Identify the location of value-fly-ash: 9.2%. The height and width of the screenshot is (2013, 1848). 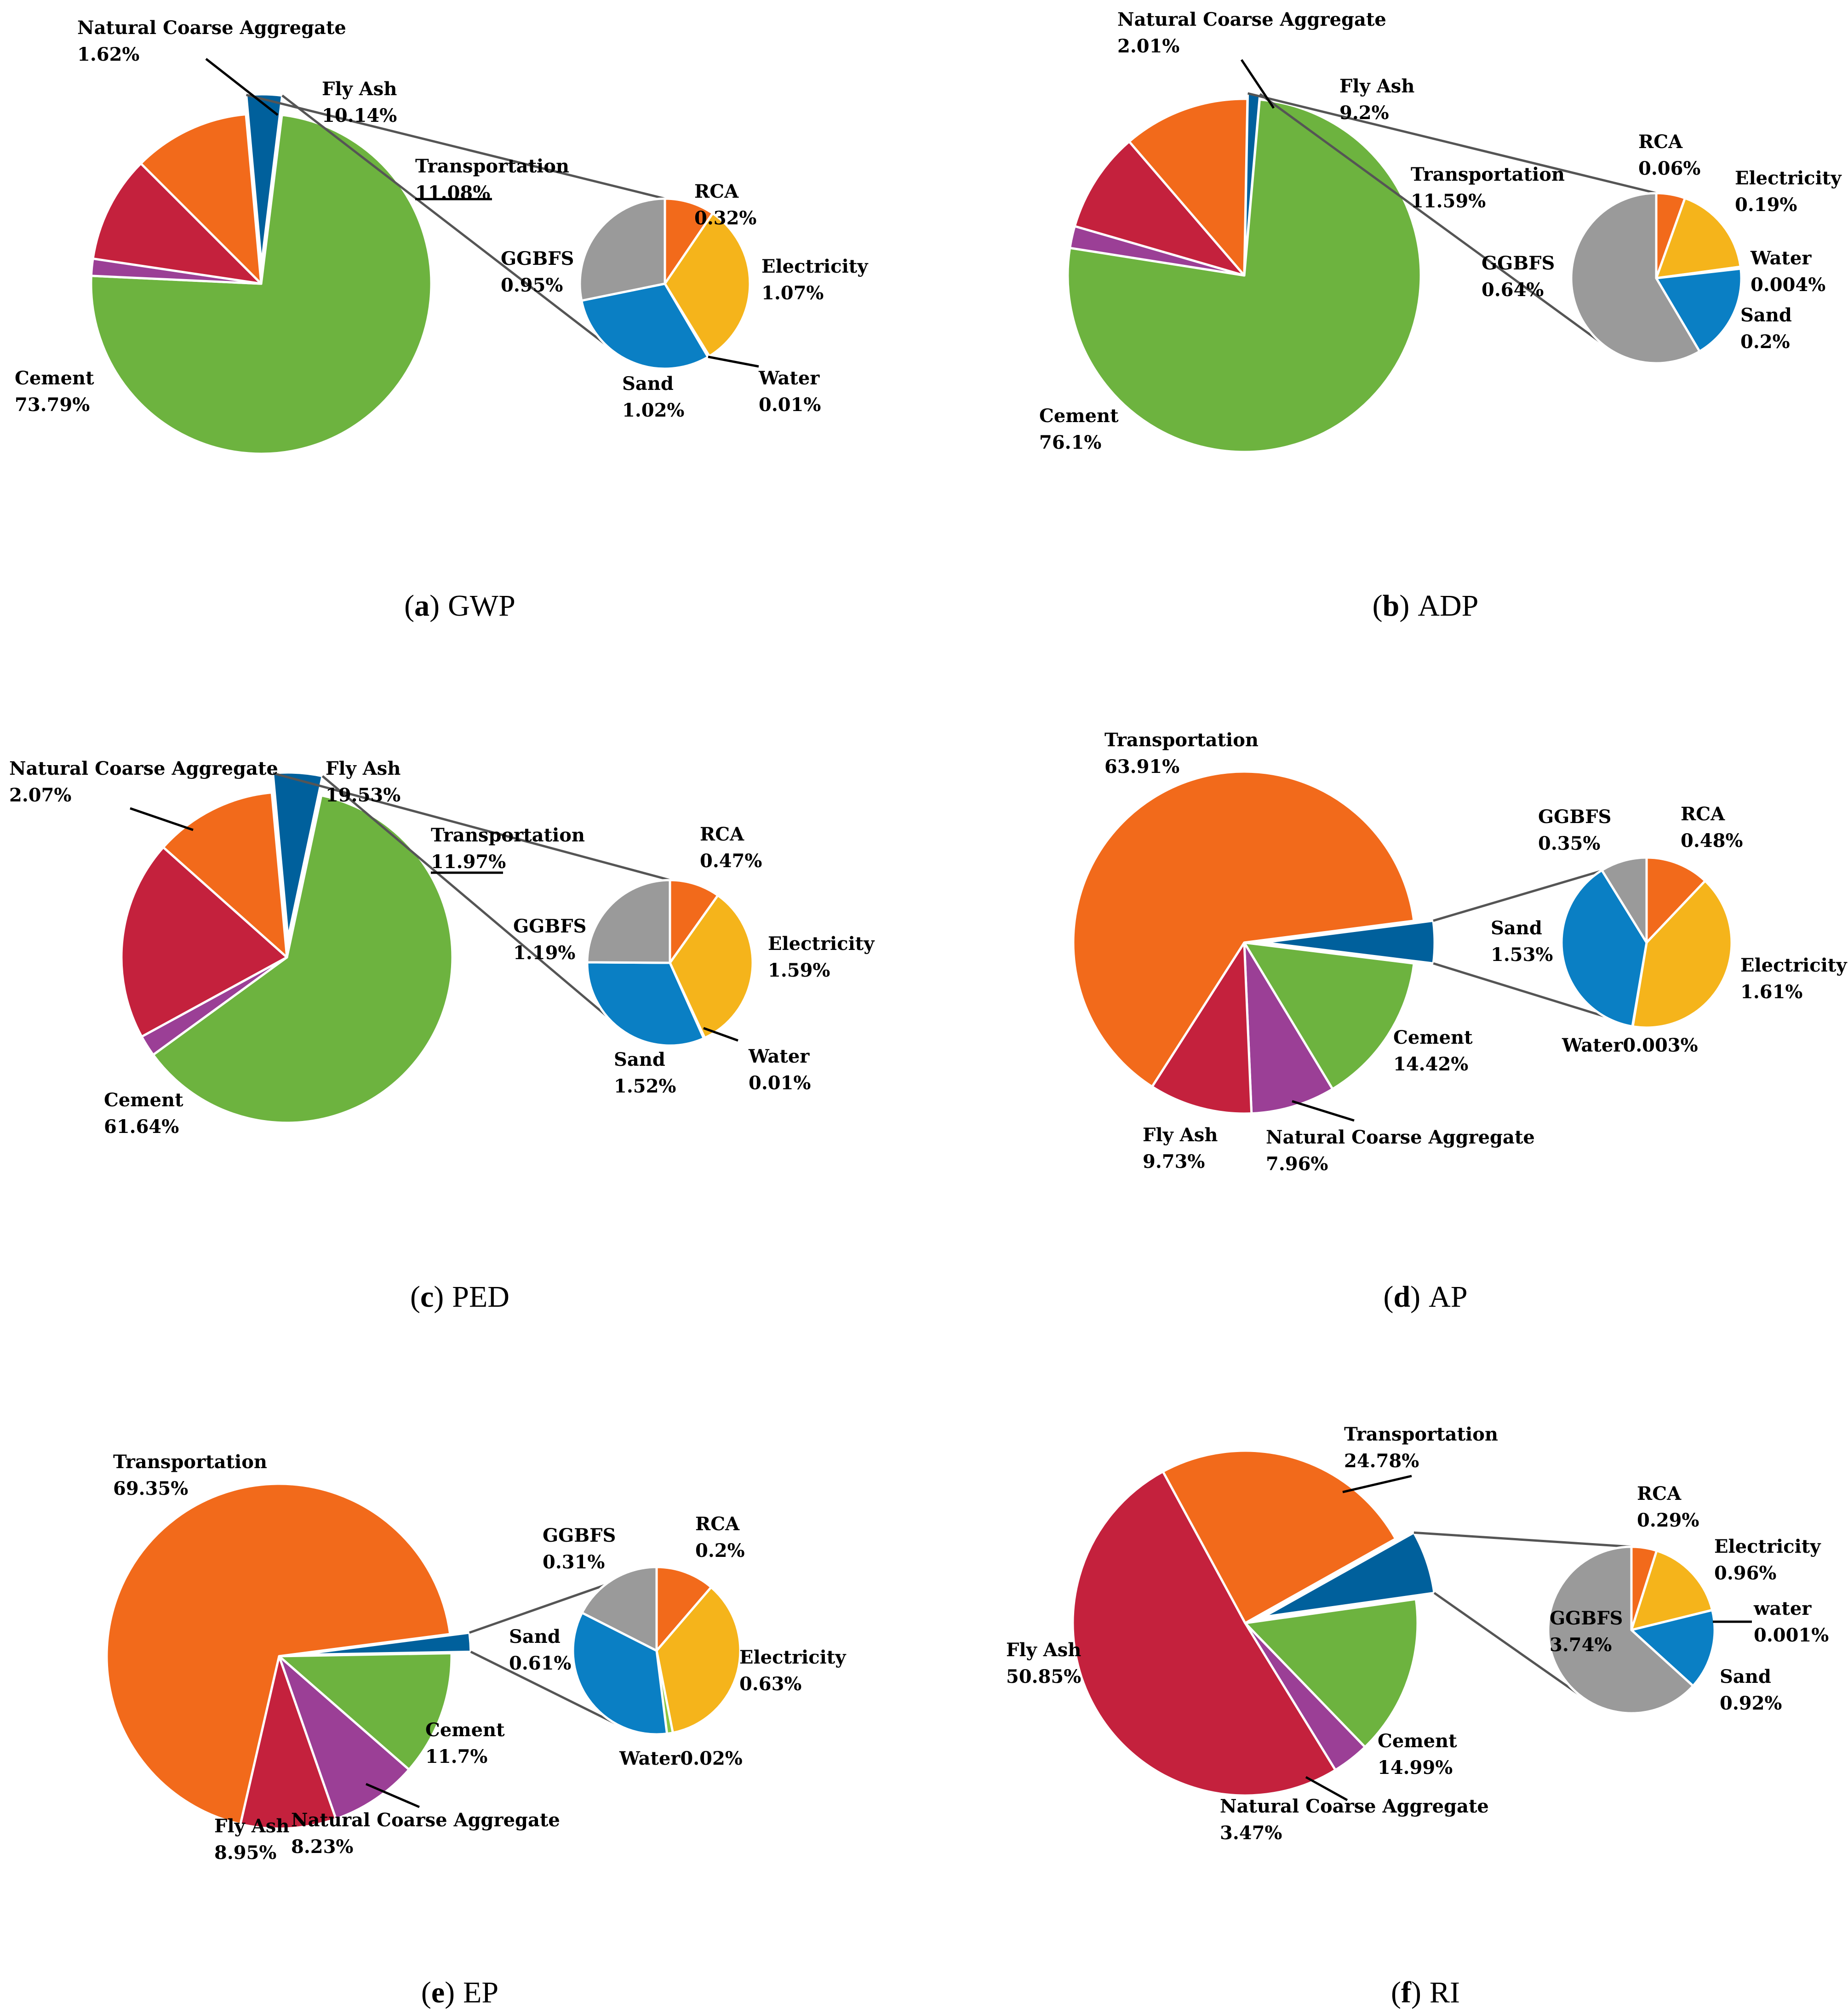
(1364, 113).